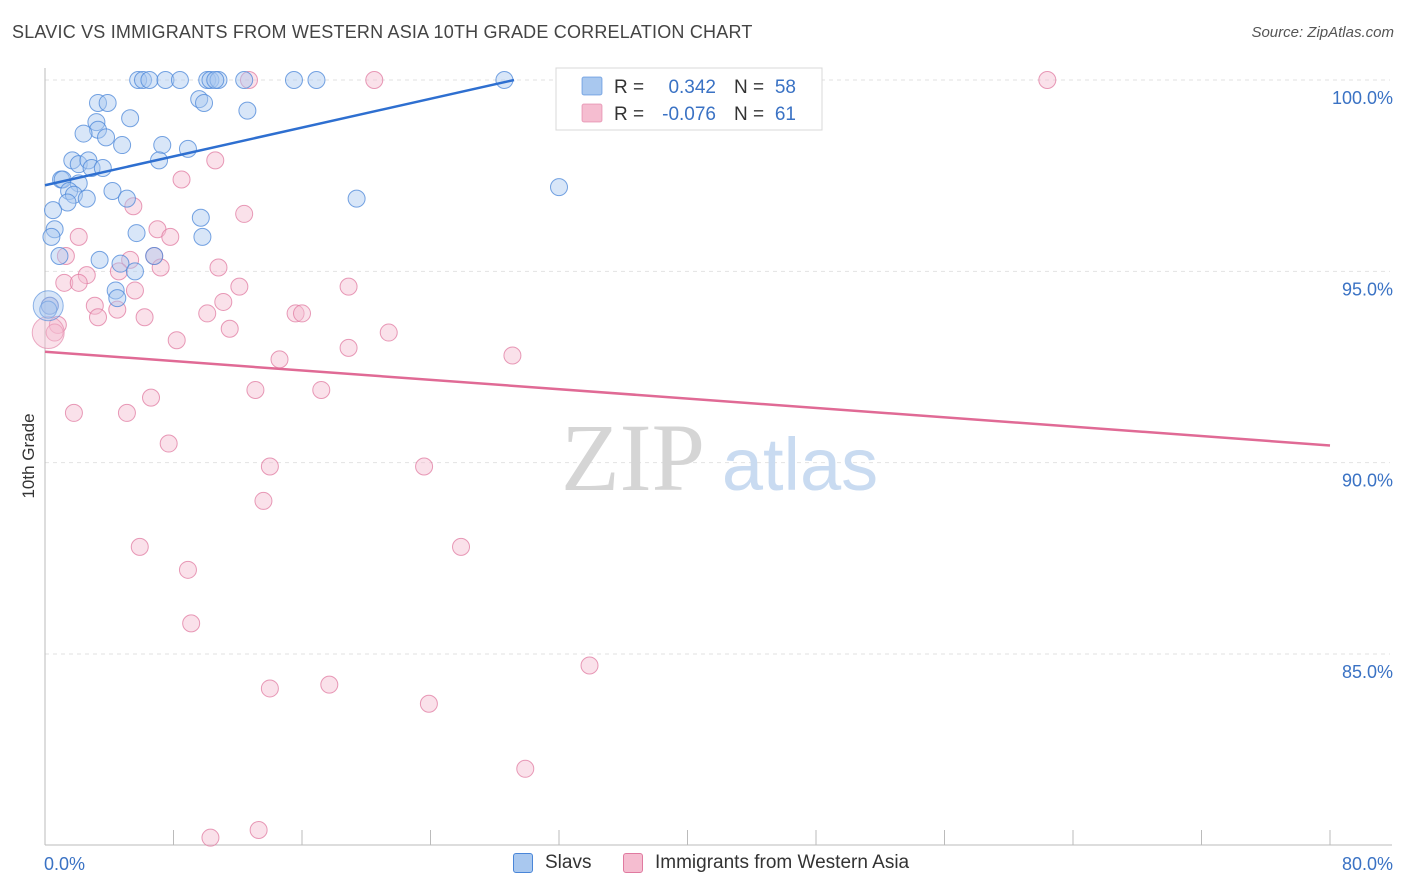  Describe the element at coordinates (523, 863) in the screenshot. I see `legend-swatch-slavs-bottom` at that location.